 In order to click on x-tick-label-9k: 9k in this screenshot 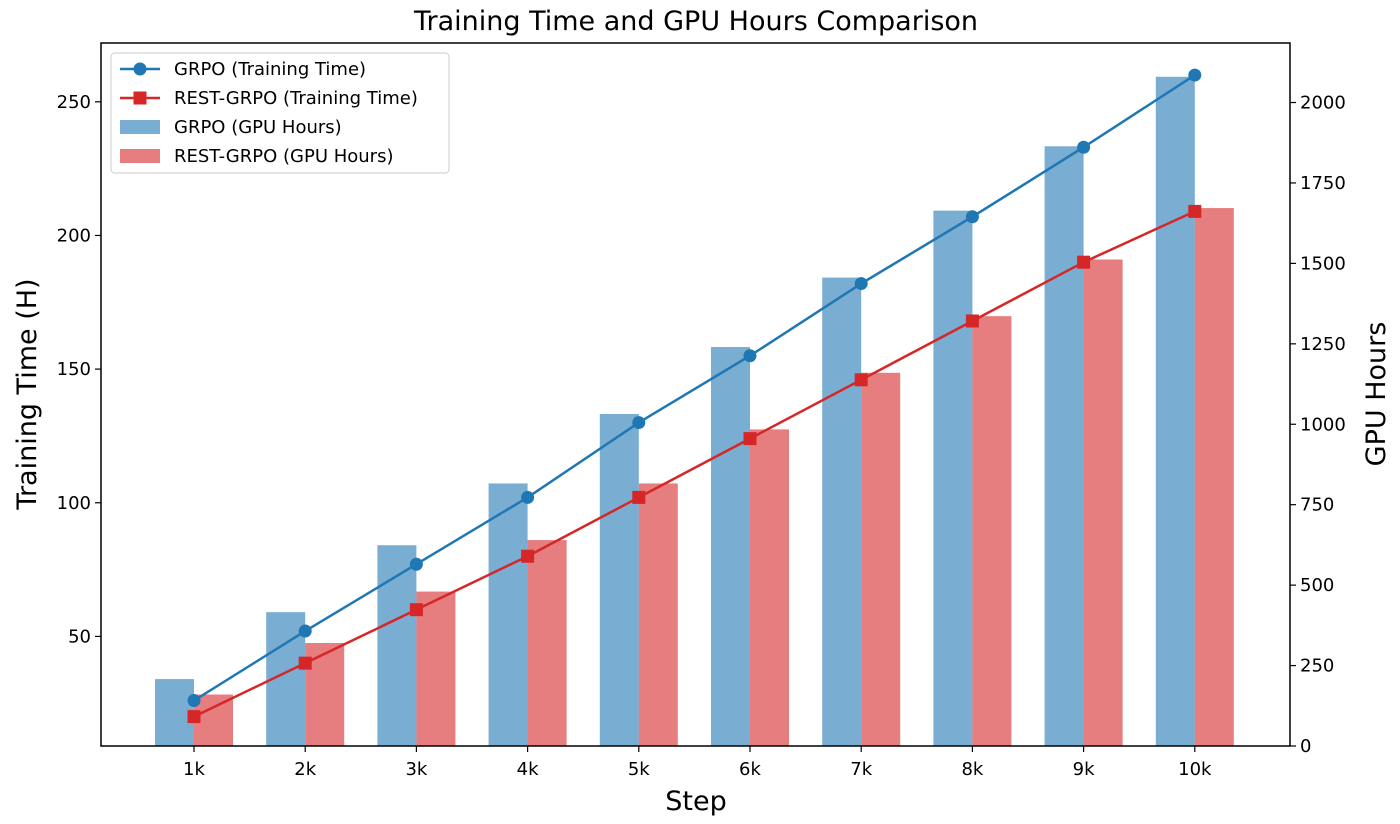, I will do `click(1084, 769)`.